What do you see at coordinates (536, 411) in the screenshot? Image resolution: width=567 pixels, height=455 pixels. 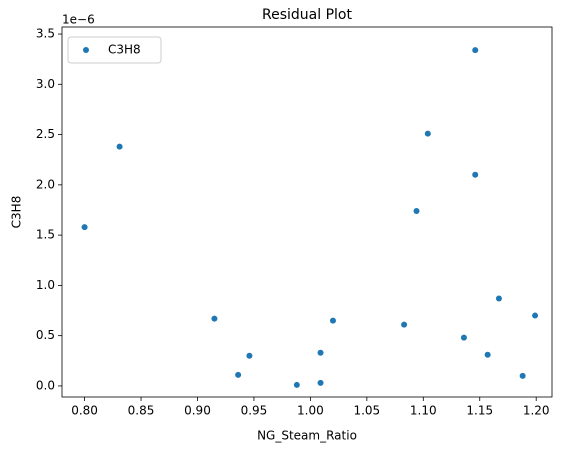 I see `x-tick-label: 1.20` at bounding box center [536, 411].